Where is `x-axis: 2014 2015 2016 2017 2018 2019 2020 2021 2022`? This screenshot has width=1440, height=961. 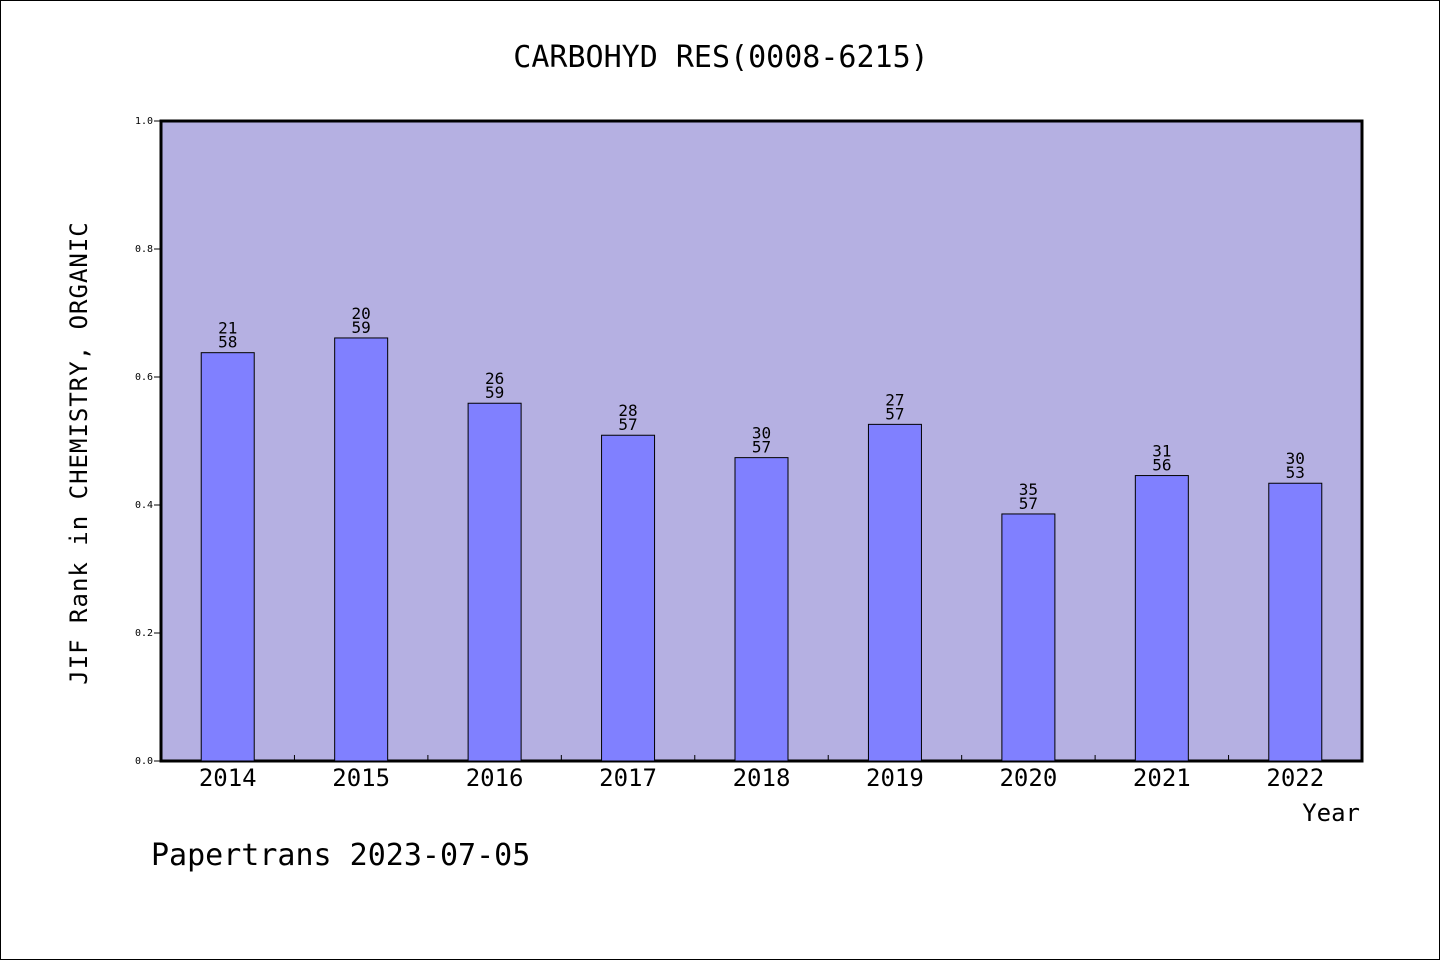
x-axis: 2014 2015 2016 2017 2018 2019 2020 2021 2022 is located at coordinates (761, 773).